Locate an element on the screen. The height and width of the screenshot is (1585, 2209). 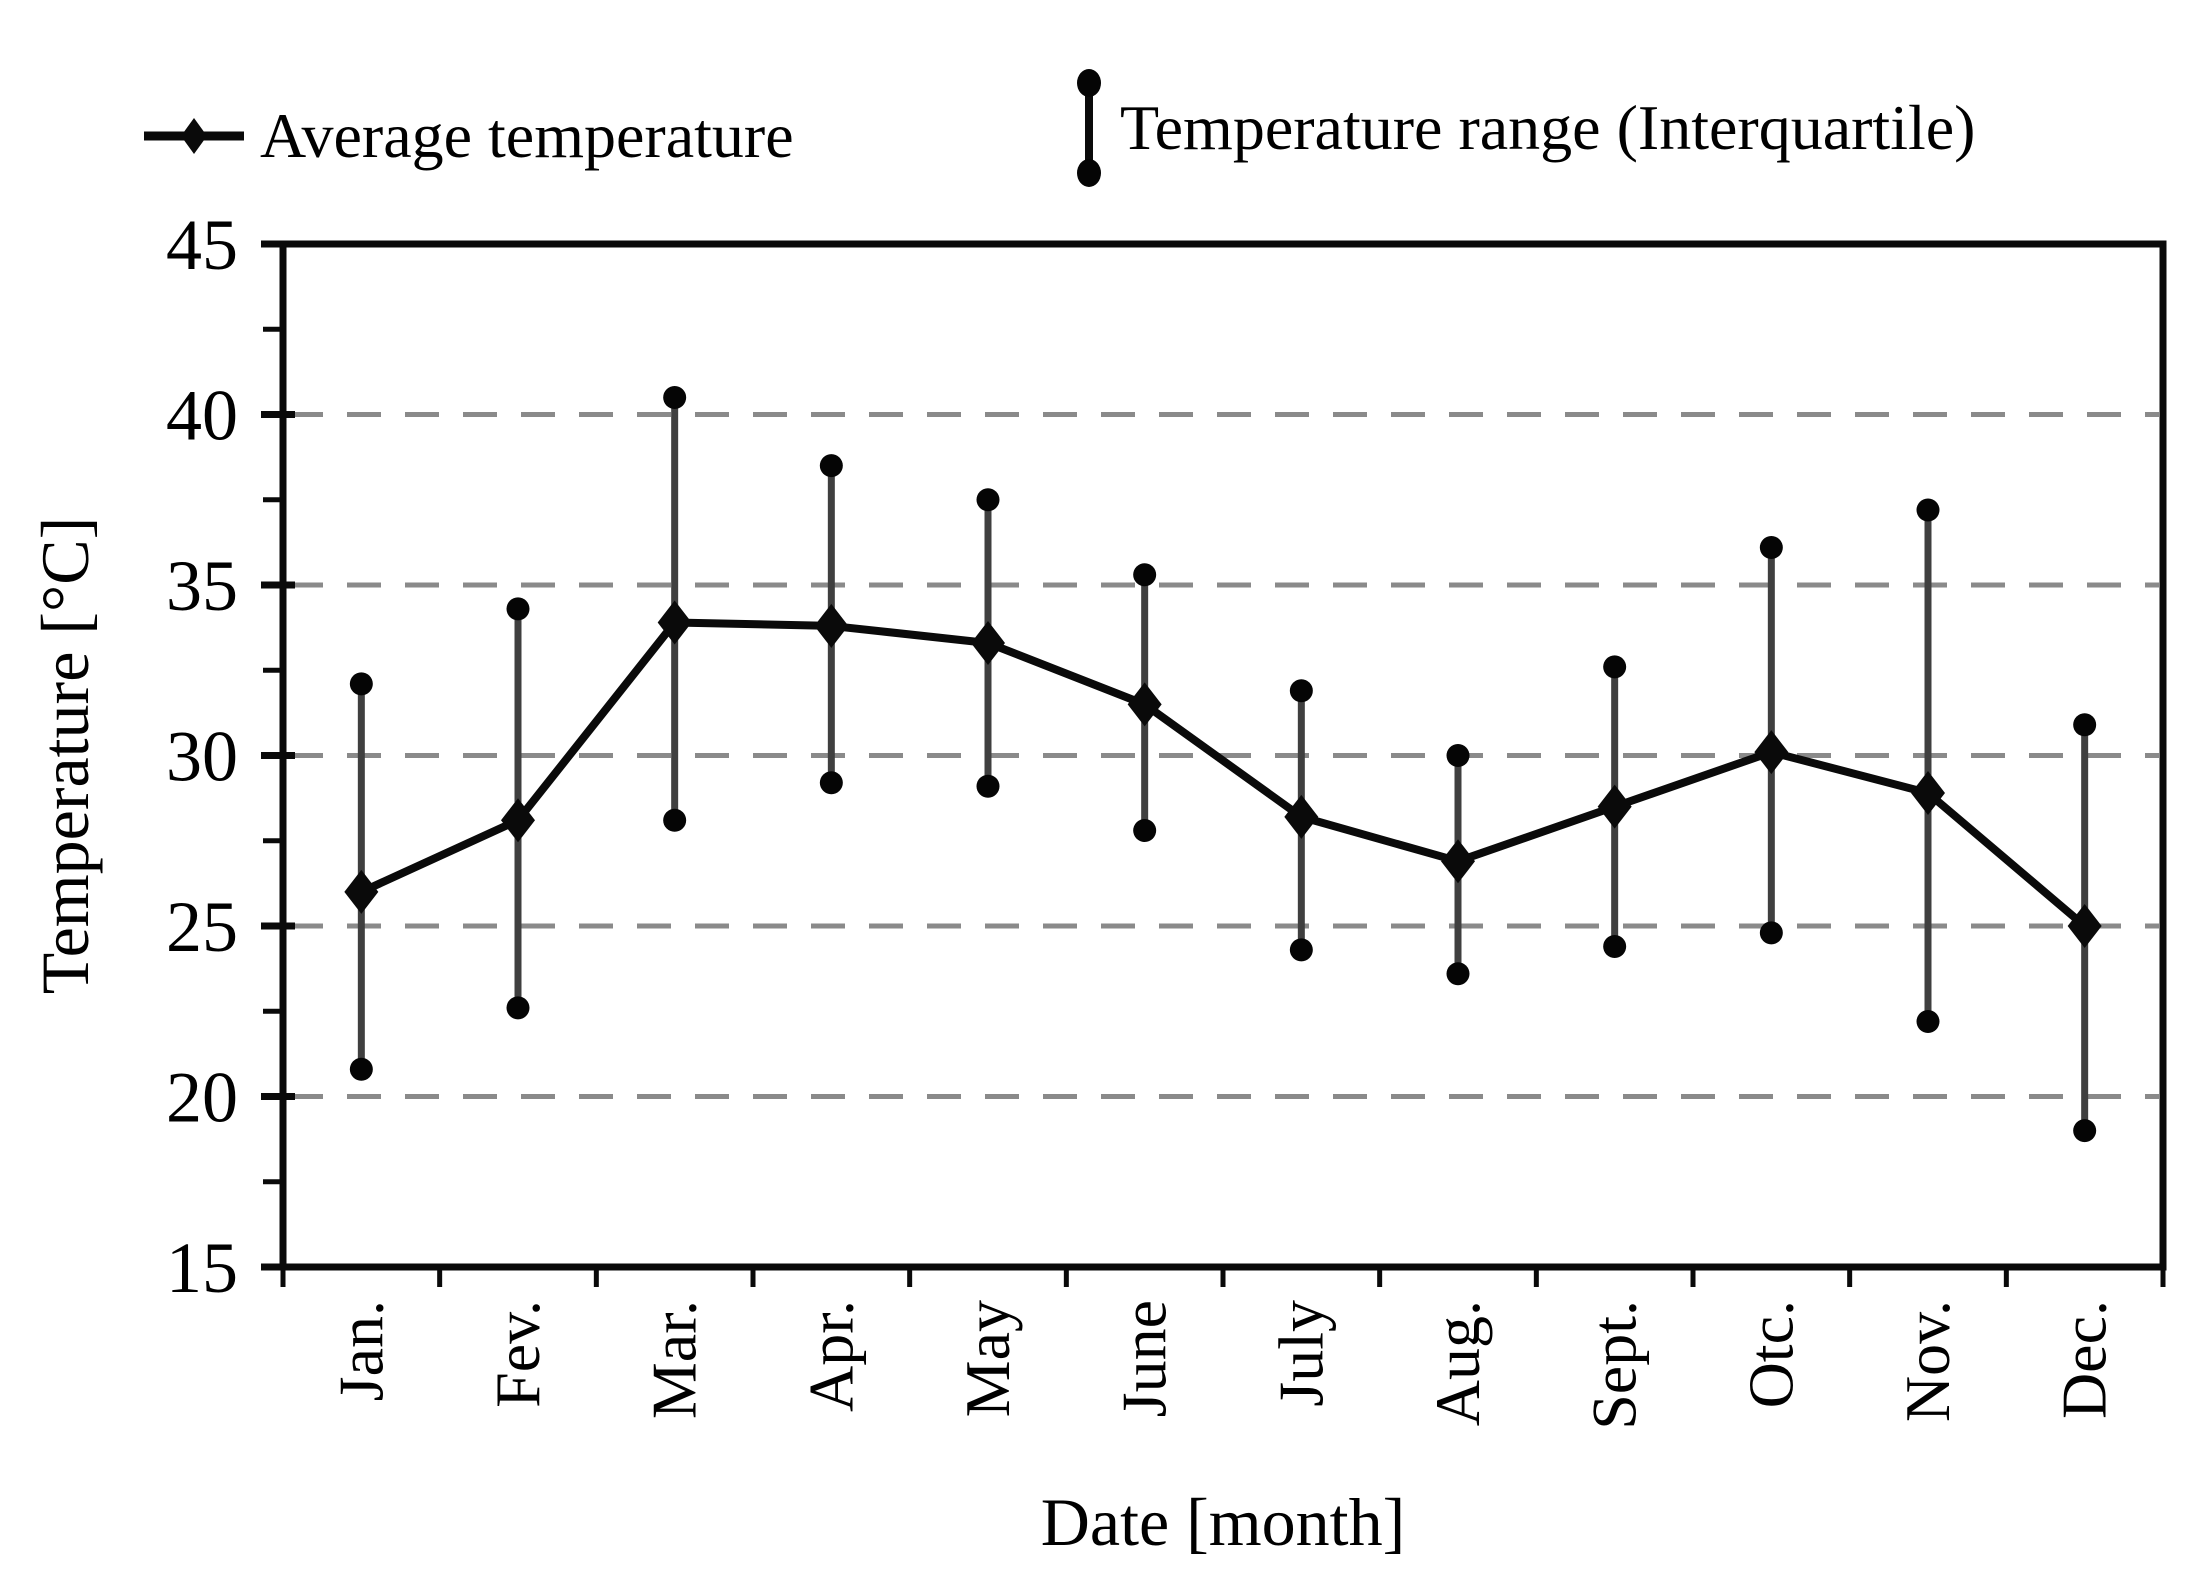
y-tick-label-40: 40 is located at coordinates (202, 416).